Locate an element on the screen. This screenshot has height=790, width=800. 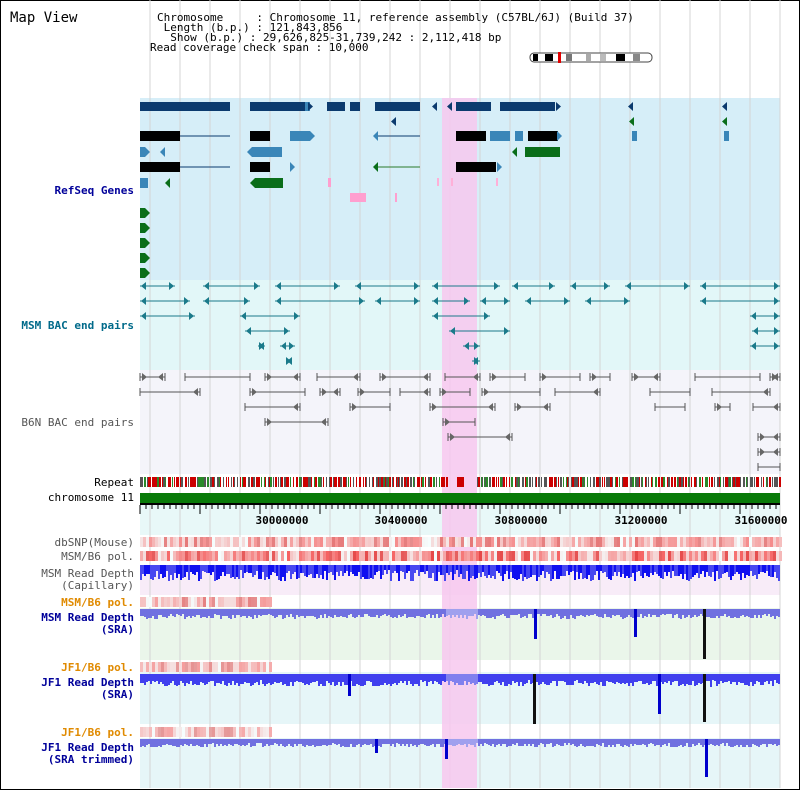
chromosome-ideogram is located at coordinates (591, 57).